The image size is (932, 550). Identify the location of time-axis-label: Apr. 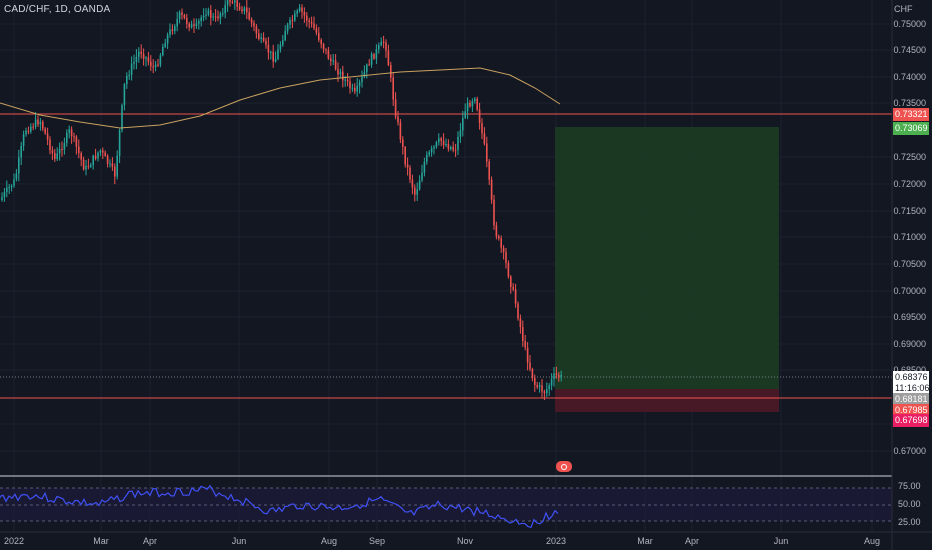
(150, 541).